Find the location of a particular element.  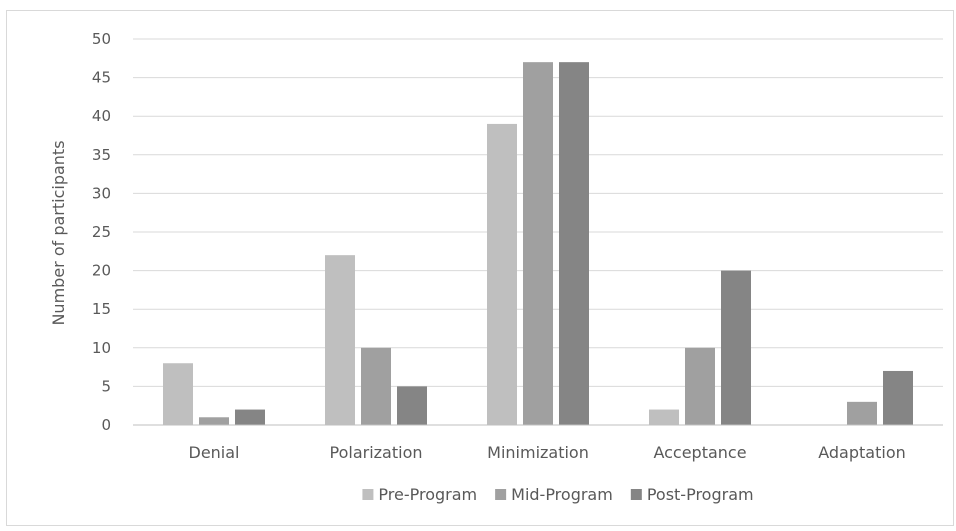

y-tick-label: 10 is located at coordinates (101, 348).